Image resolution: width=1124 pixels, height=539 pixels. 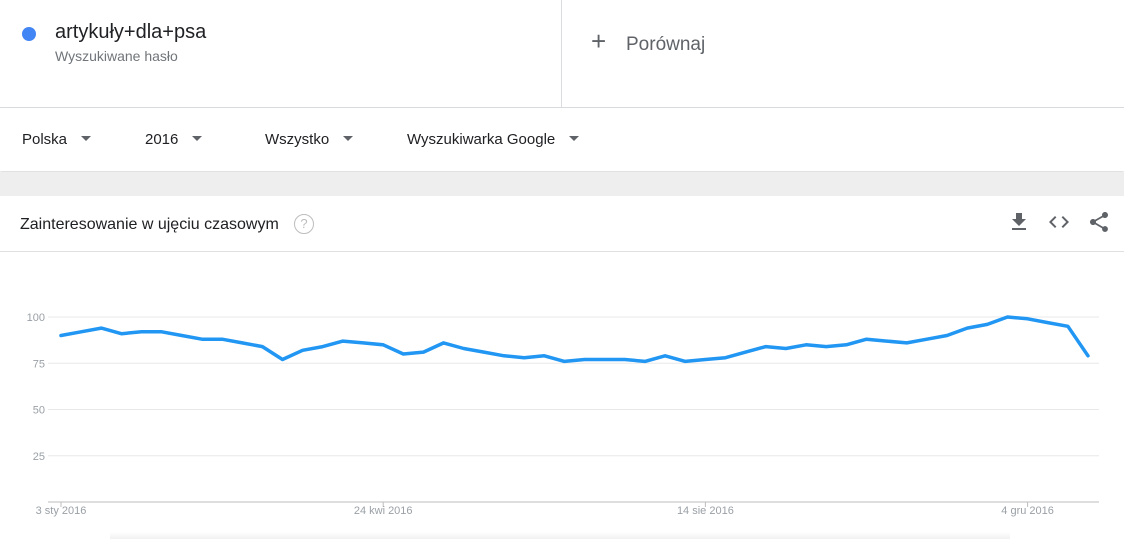 I want to click on time-range-dropdown-label: 2016, so click(x=162, y=139).